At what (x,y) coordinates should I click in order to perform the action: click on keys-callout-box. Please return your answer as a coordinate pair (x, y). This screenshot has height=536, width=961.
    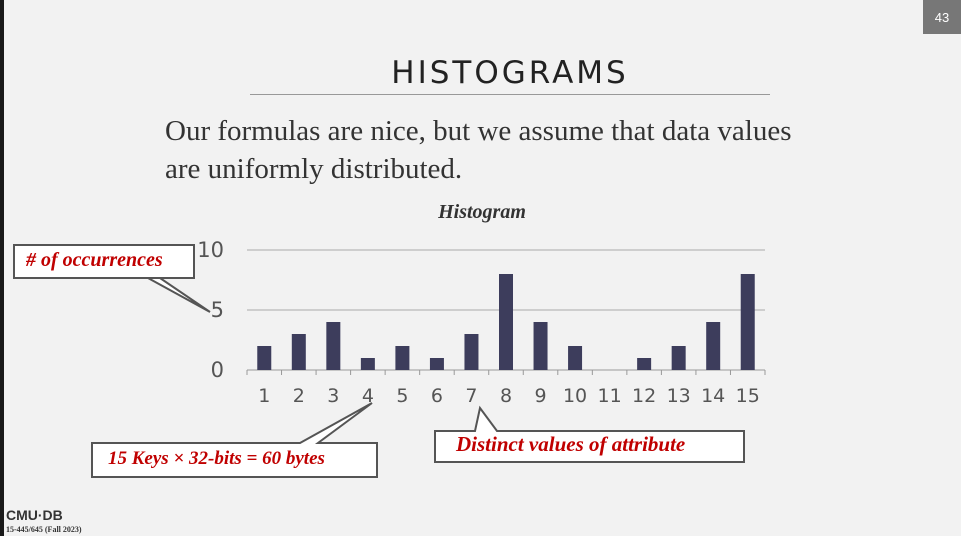
    Looking at the image, I should click on (234, 440).